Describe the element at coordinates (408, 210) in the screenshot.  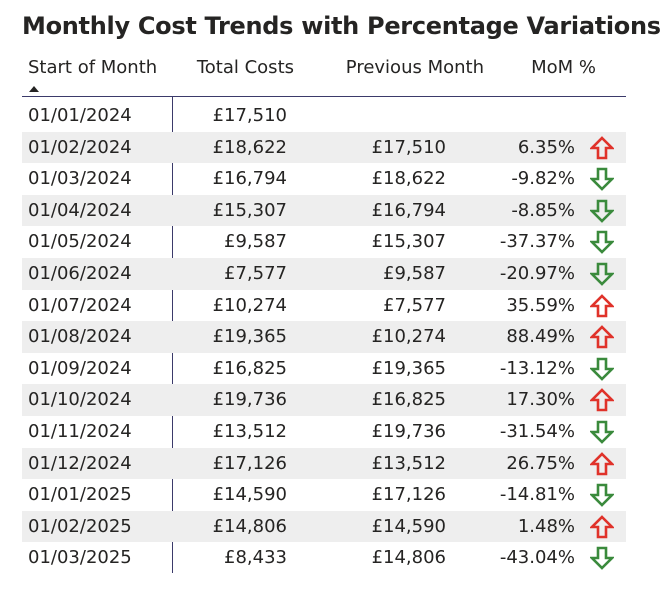
I see `previous-month-cell: £16,794` at that location.